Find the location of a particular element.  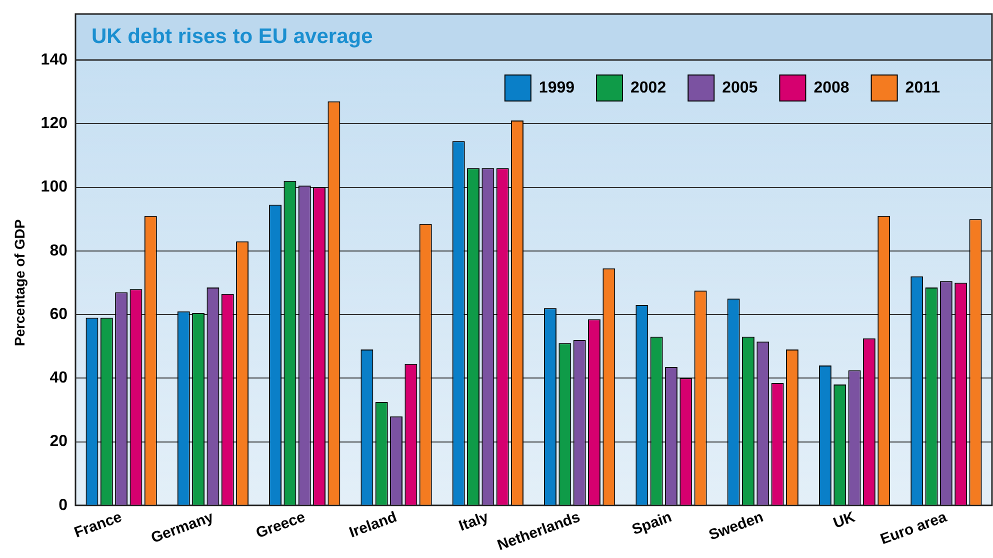

legend-label: 2002 is located at coordinates (648, 87).